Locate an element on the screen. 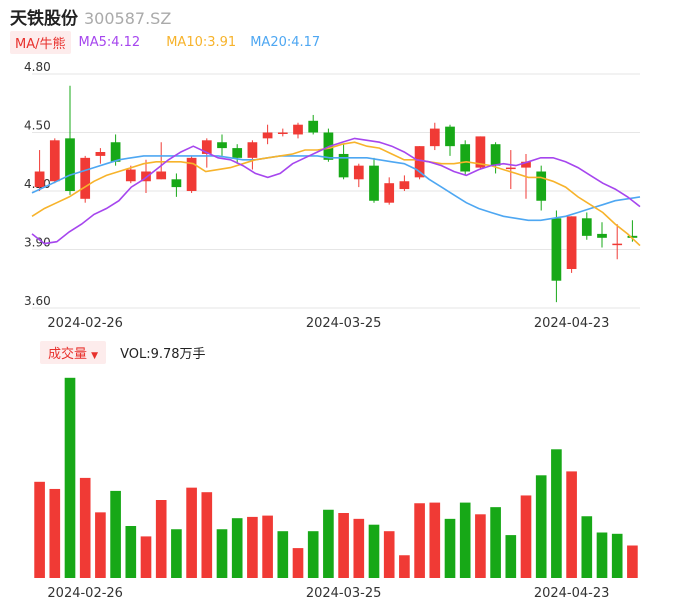 The image size is (686, 606). ma20-line is located at coordinates (336, 188).